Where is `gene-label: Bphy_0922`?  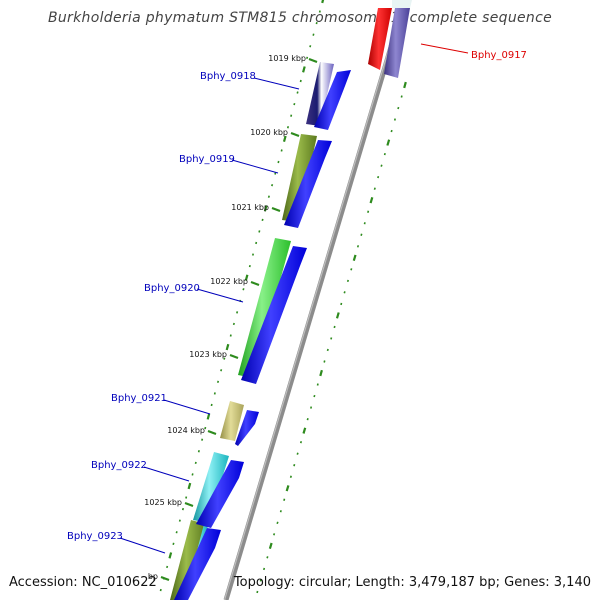
gene-label: Bphy_0922 is located at coordinates (119, 465).